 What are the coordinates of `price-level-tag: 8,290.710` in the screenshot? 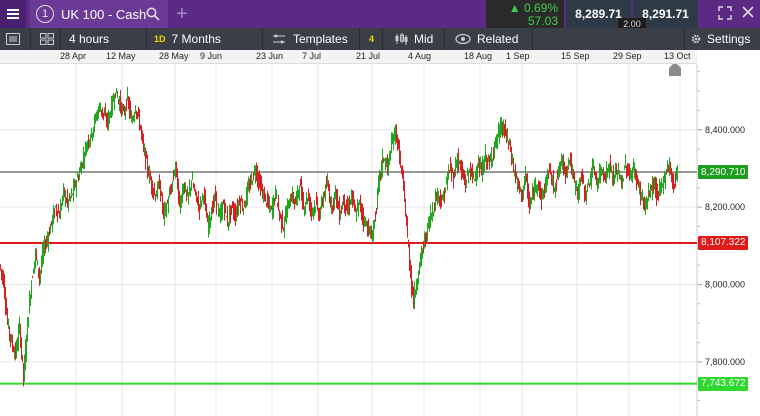 It's located at (723, 172).